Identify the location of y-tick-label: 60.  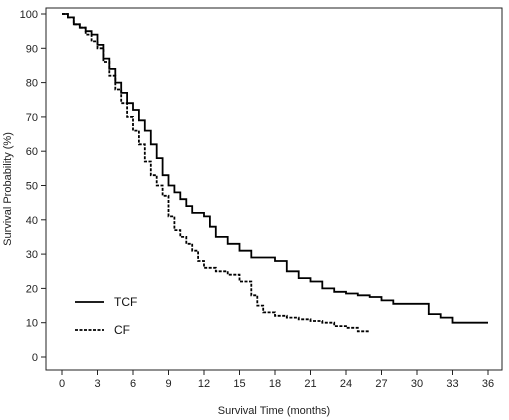
(32, 152).